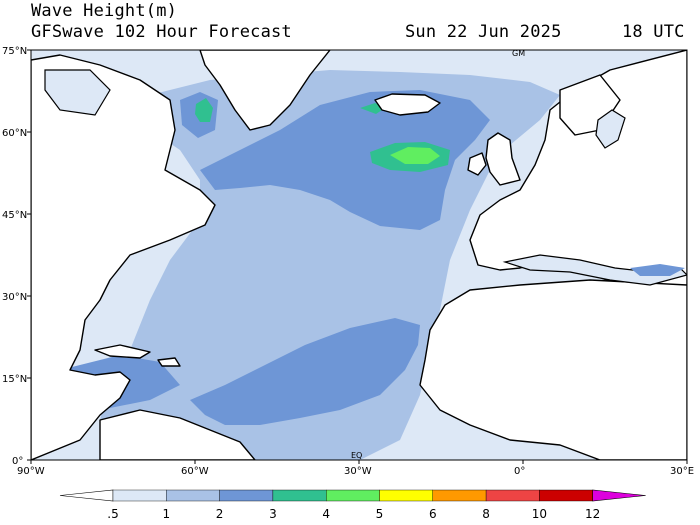 Image resolution: width=700 pixels, height=525 pixels. What do you see at coordinates (345, 160) in the screenshot?
I see `wave-band-2-3m-north` at bounding box center [345, 160].